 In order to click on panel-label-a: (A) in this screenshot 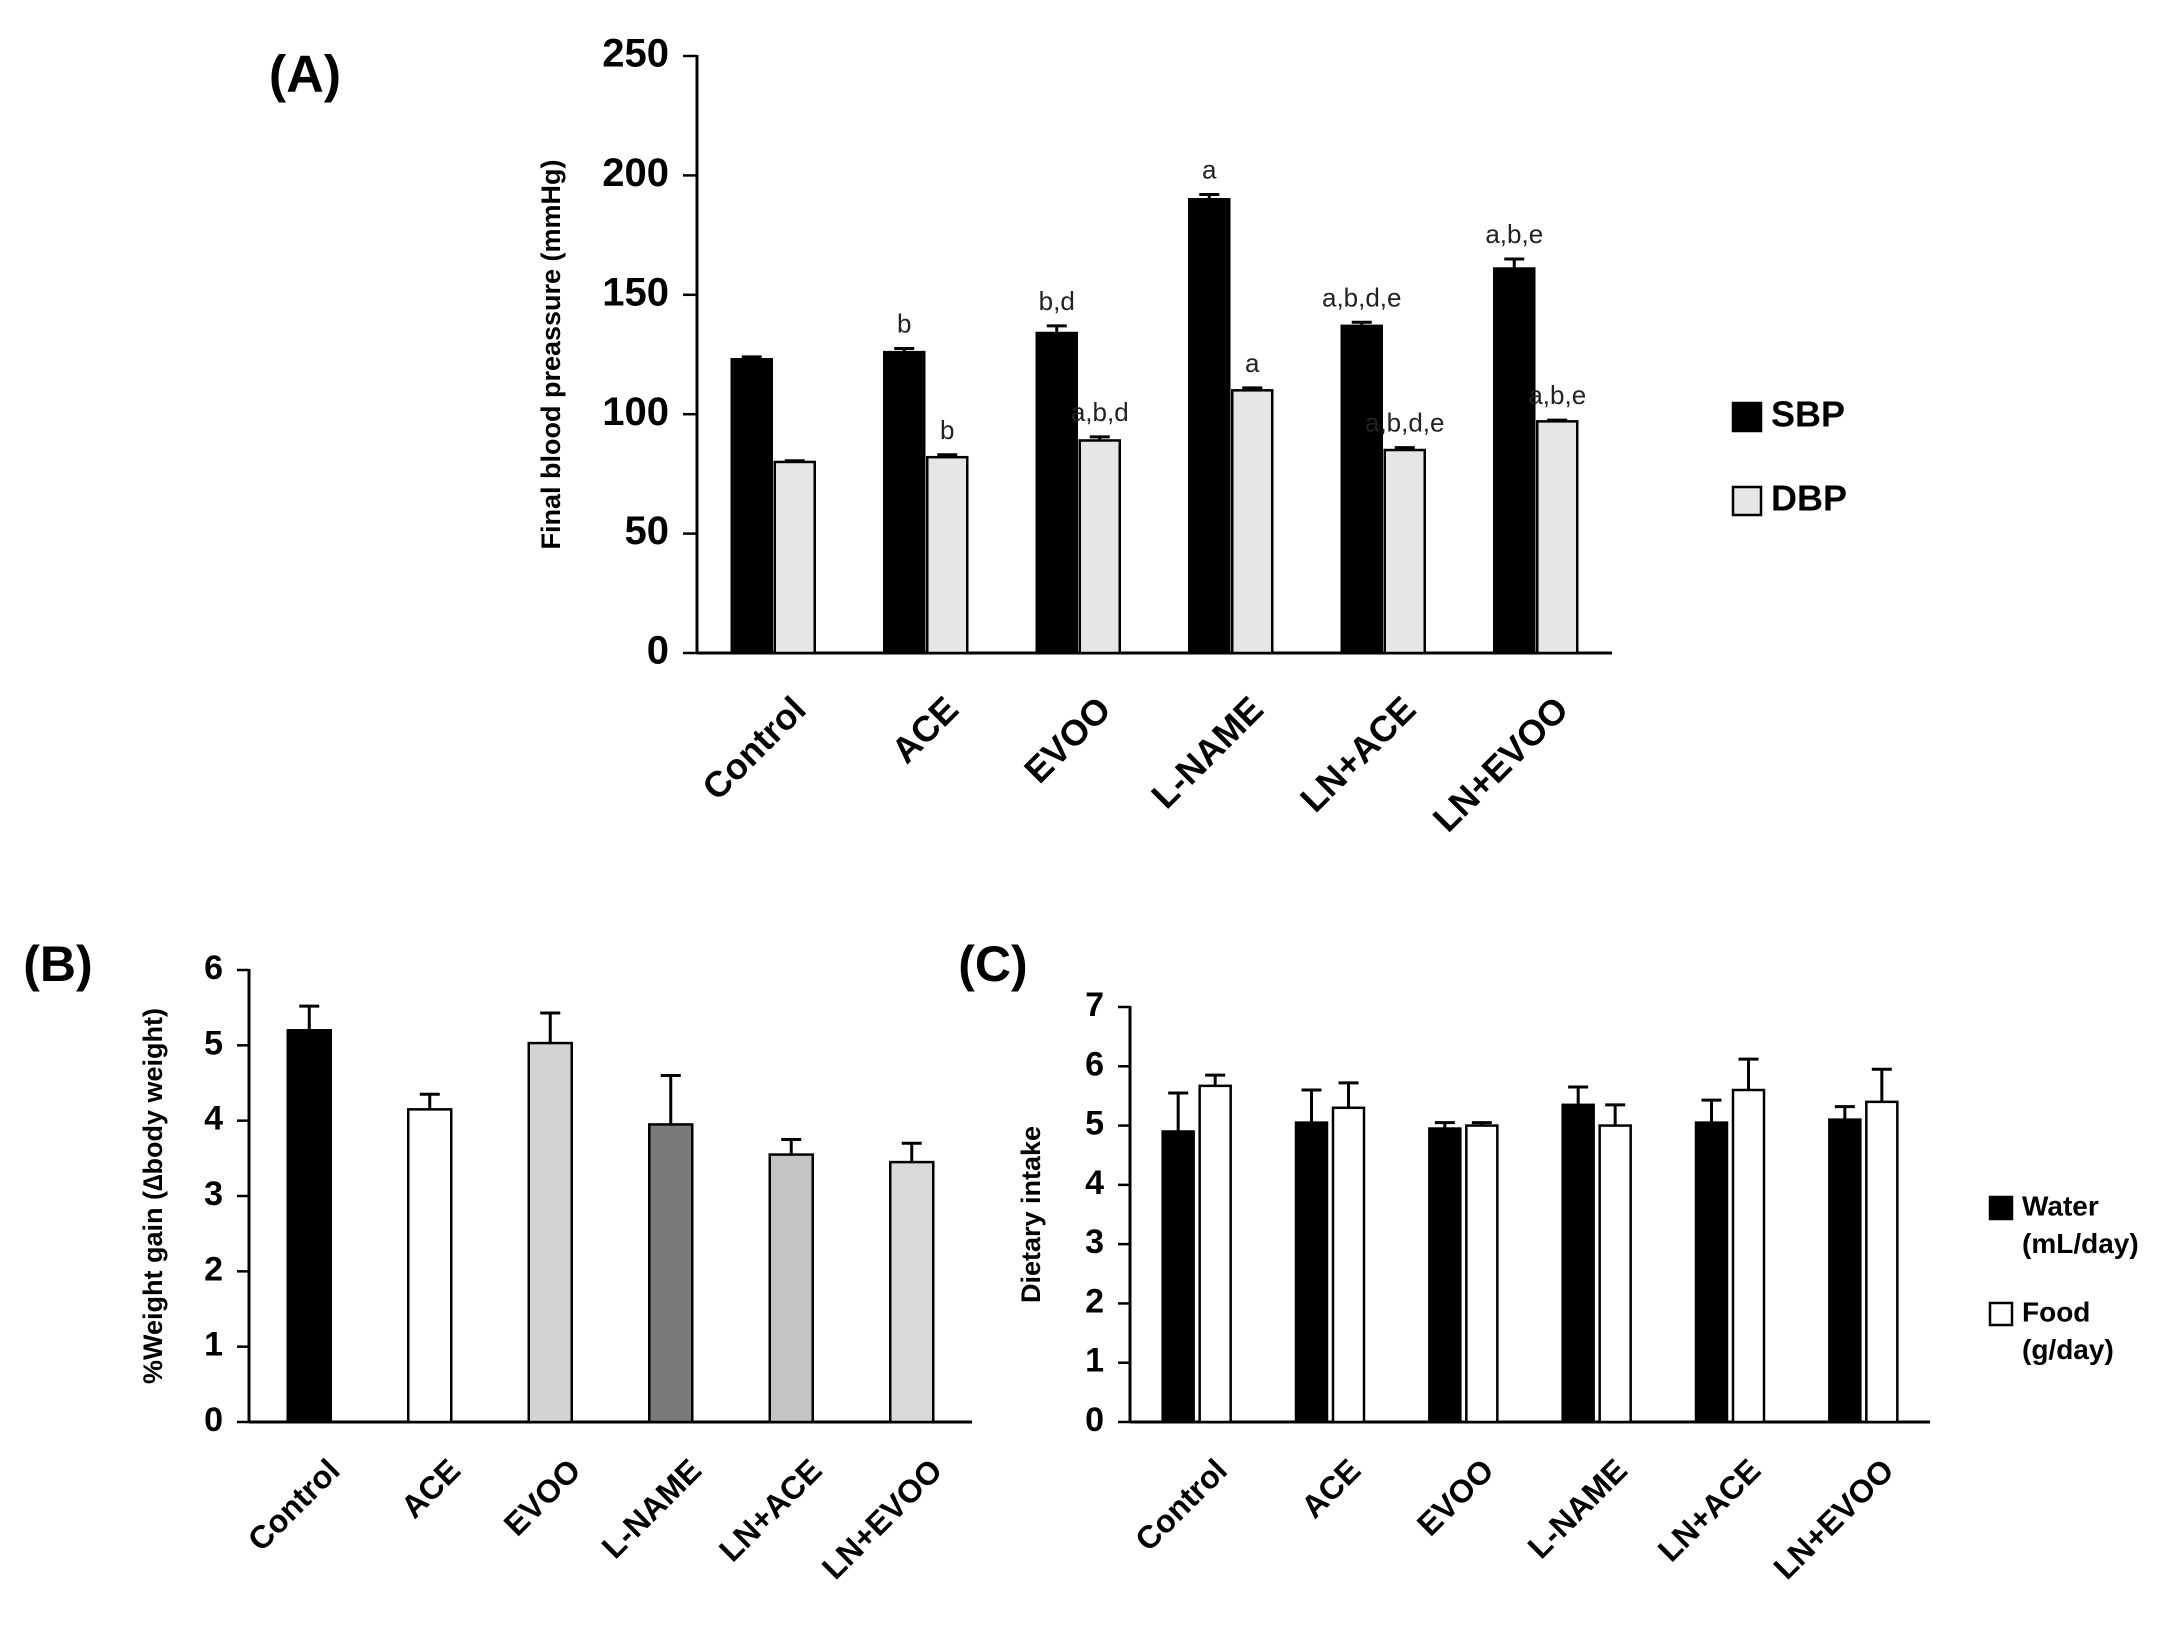, I will do `click(305, 75)`.